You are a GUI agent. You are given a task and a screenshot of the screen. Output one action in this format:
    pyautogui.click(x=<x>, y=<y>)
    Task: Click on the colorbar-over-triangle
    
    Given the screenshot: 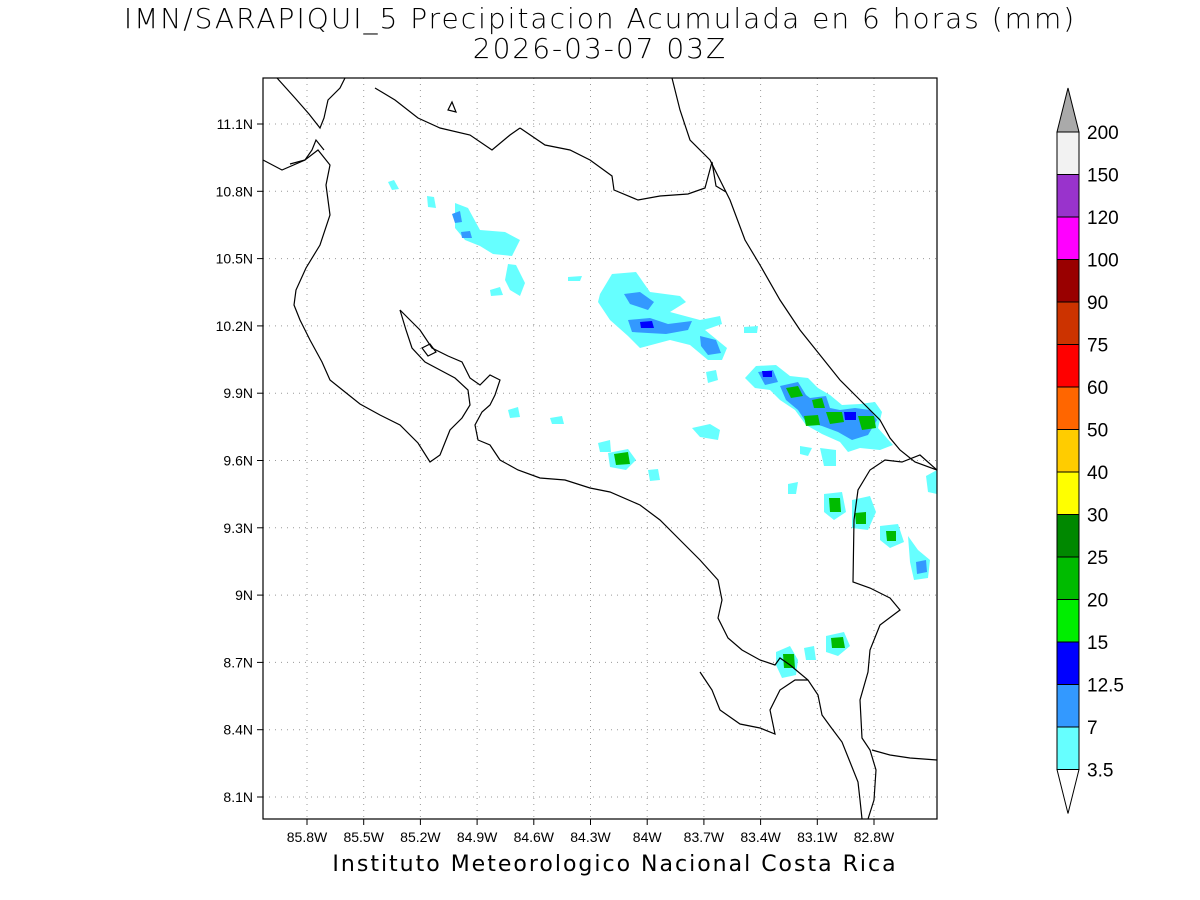 What is the action you would take?
    pyautogui.click(x=1068, y=110)
    